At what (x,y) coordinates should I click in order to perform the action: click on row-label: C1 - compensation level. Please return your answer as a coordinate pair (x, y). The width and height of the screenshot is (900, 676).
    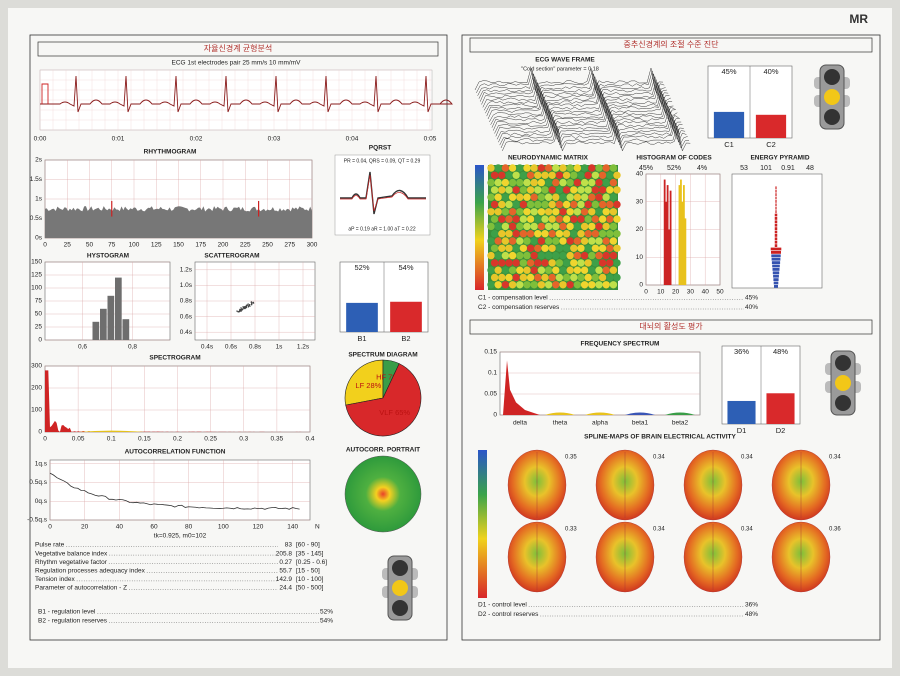
    Looking at the image, I should click on (513, 298).